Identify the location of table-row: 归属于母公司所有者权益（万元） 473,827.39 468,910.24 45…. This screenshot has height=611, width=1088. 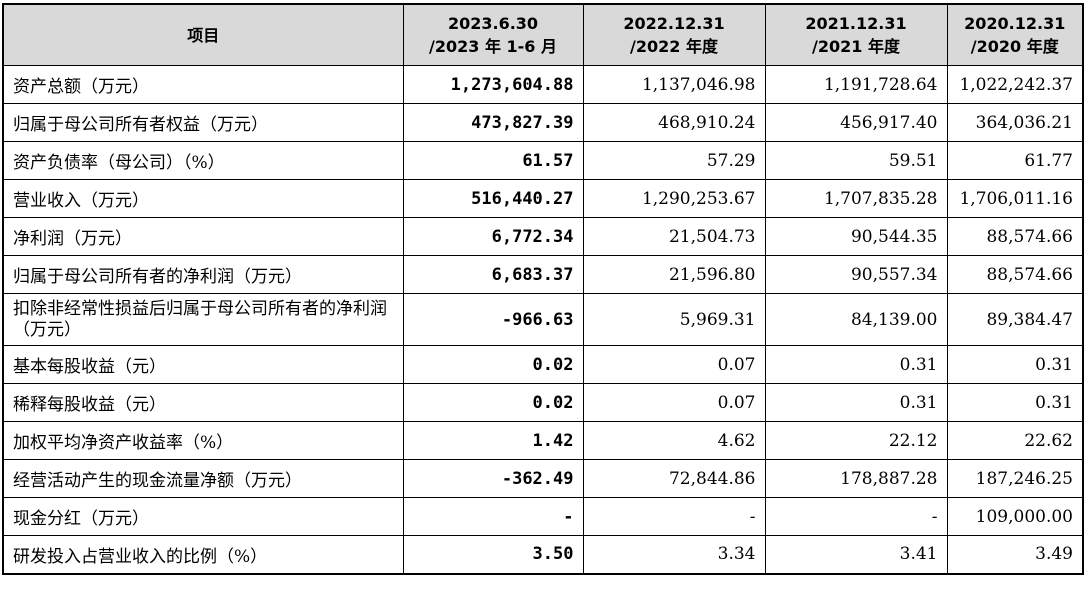
(543, 122).